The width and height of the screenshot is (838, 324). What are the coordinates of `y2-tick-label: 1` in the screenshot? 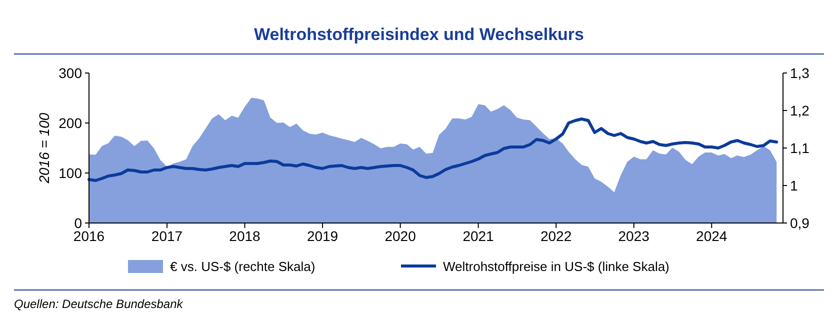 It's located at (794, 186).